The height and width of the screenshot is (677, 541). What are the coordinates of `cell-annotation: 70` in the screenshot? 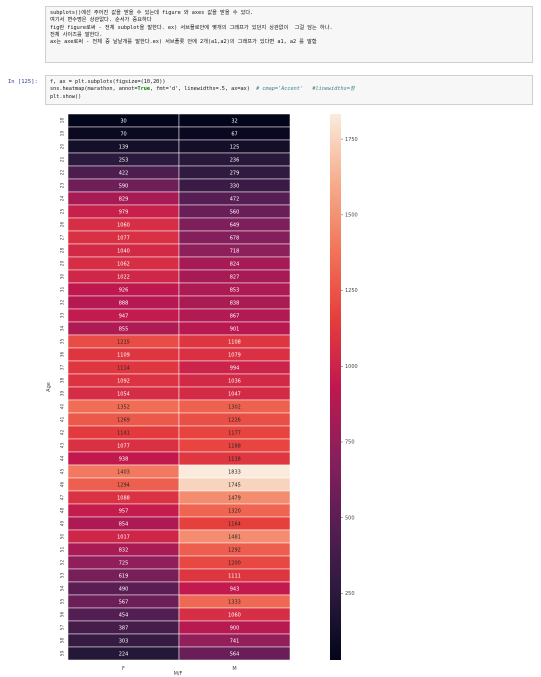 It's located at (123, 134).